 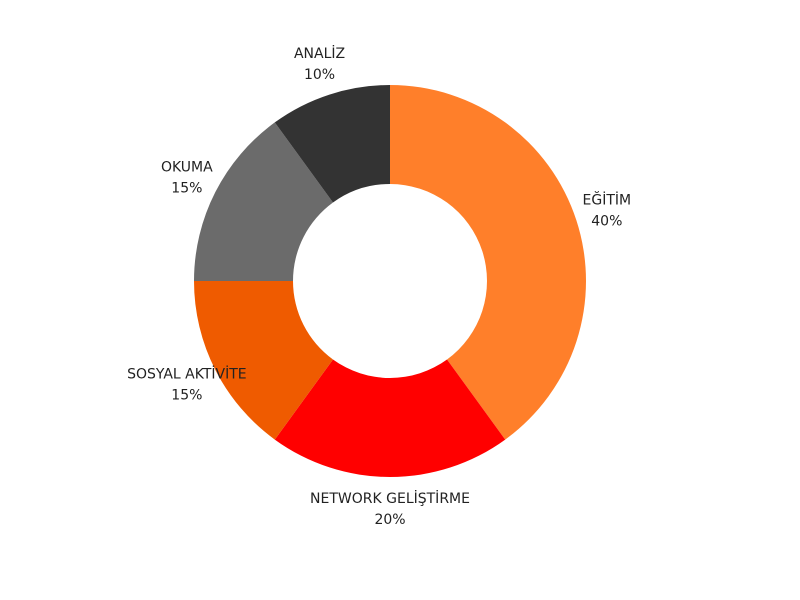 What do you see at coordinates (389, 520) in the screenshot?
I see `slice-value-label: 20%` at bounding box center [389, 520].